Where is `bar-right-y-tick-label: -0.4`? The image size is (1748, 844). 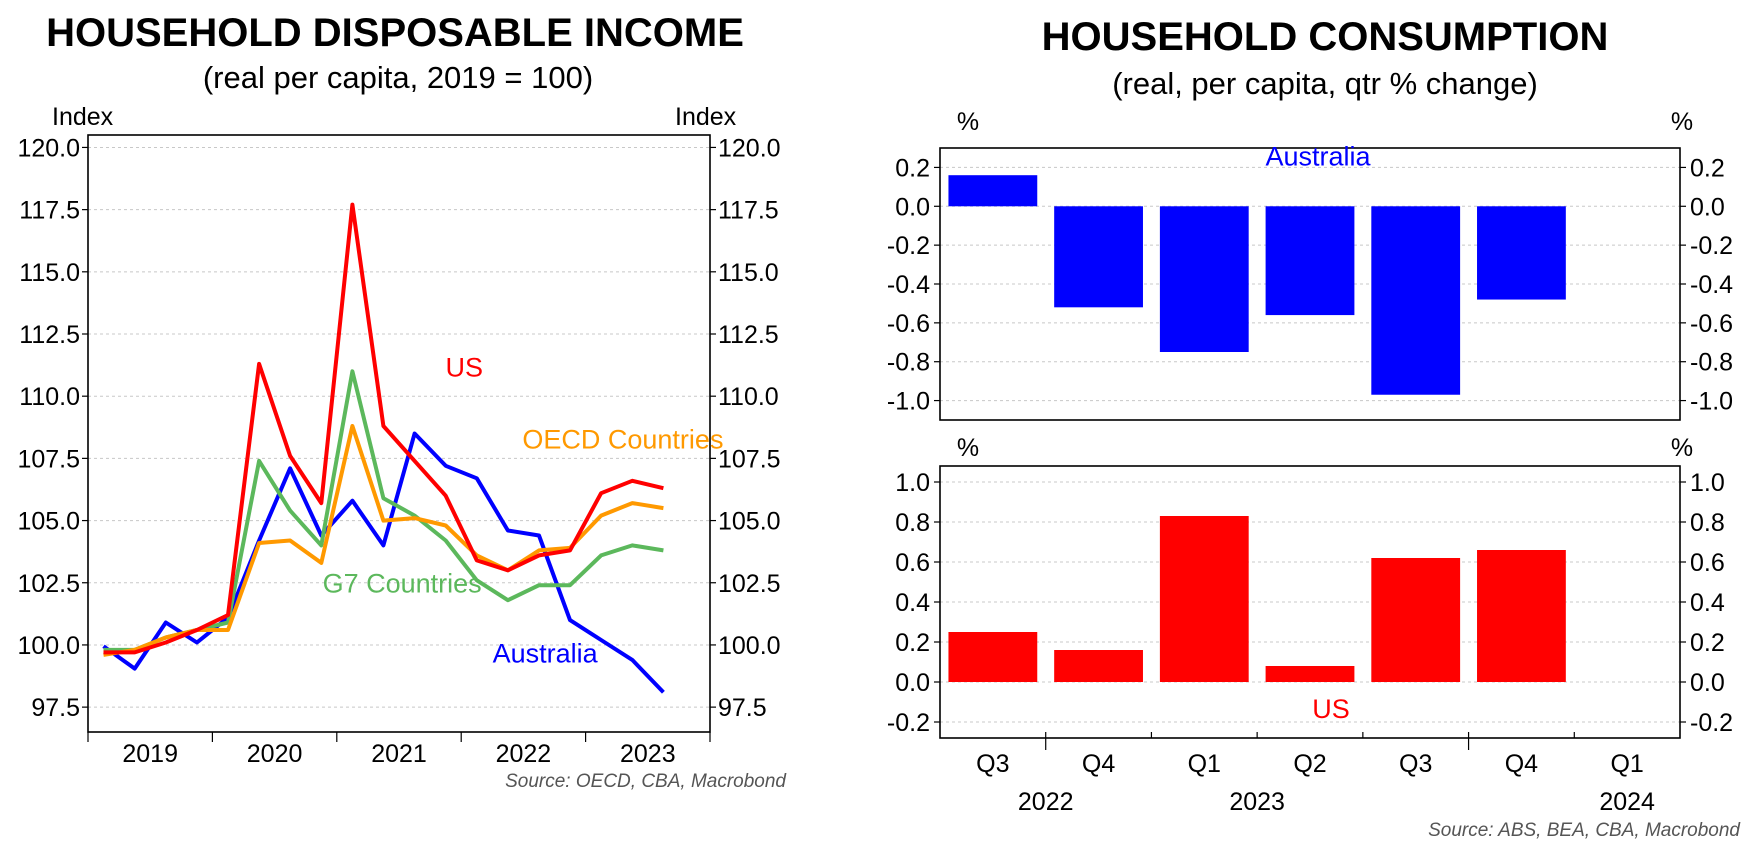
bar-right-y-tick-label: -0.4 is located at coordinates (1711, 285).